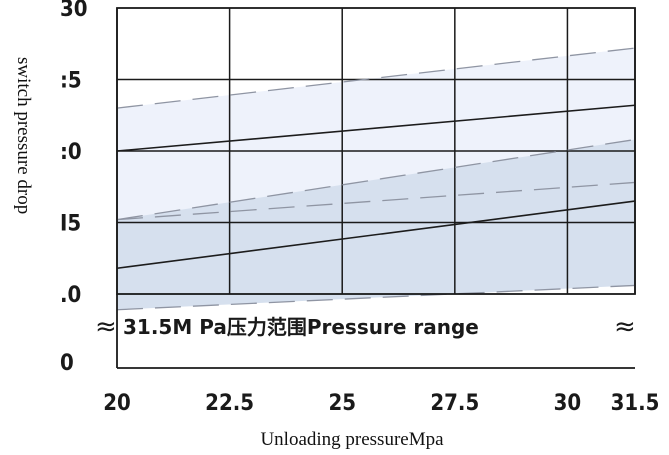 The height and width of the screenshot is (455, 669). Describe the element at coordinates (381, 403) in the screenshot. I see `x-tick-labels: 20 22.5 25 27.5 30 31.5` at that location.